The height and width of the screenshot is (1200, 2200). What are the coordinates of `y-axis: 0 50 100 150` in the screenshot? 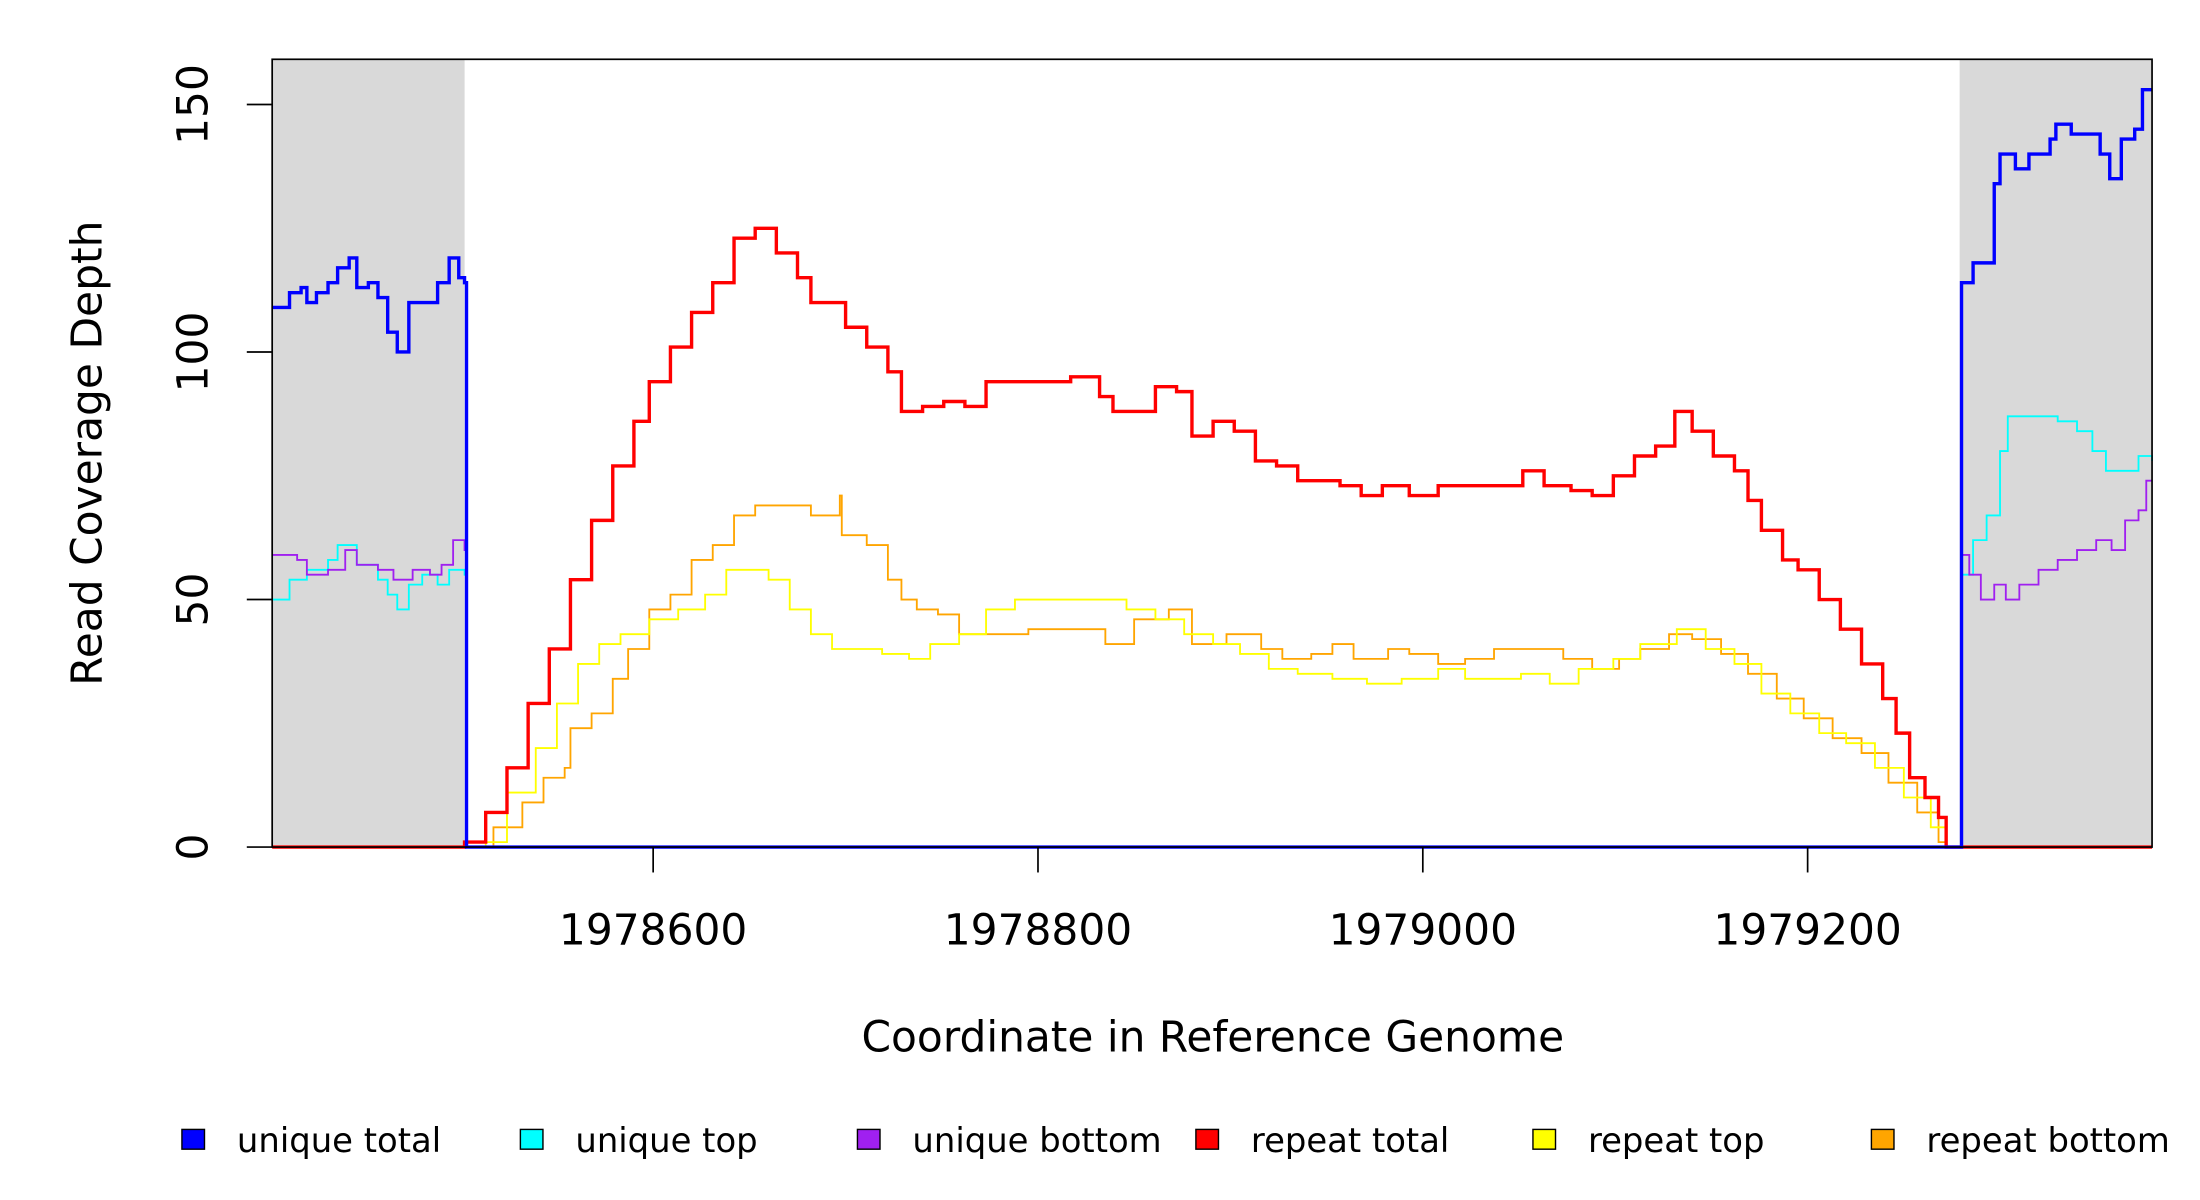 It's located at (220, 462).